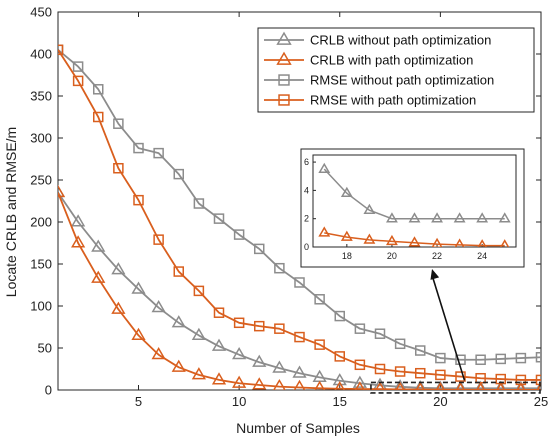 The width and height of the screenshot is (550, 445). Describe the element at coordinates (392, 256) in the screenshot. I see `inset-x-tick-label: 20` at that location.